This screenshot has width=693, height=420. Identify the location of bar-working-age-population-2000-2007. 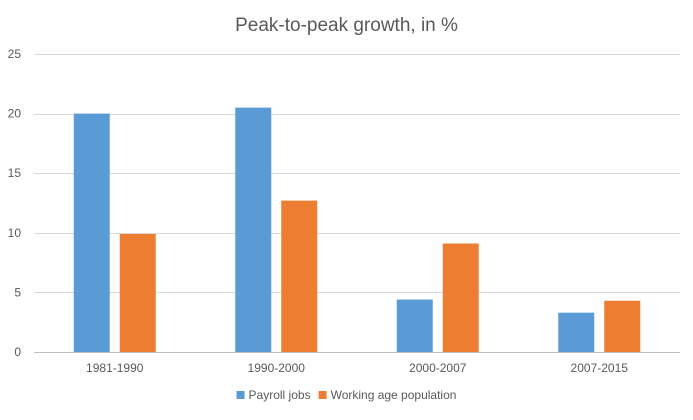
(460, 297).